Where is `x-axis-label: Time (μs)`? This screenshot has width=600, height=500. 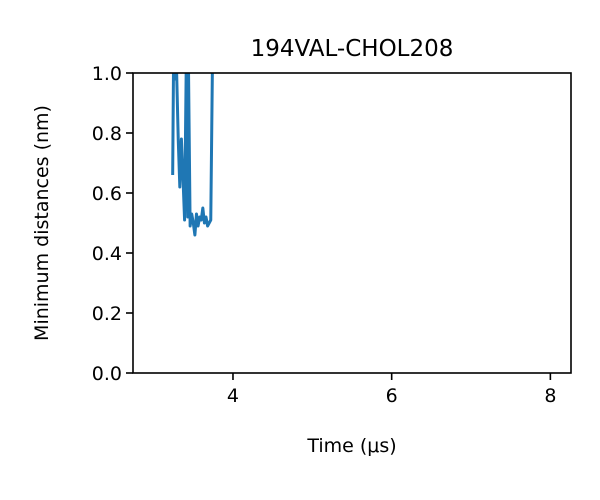 x-axis-label: Time (μs) is located at coordinates (351, 446).